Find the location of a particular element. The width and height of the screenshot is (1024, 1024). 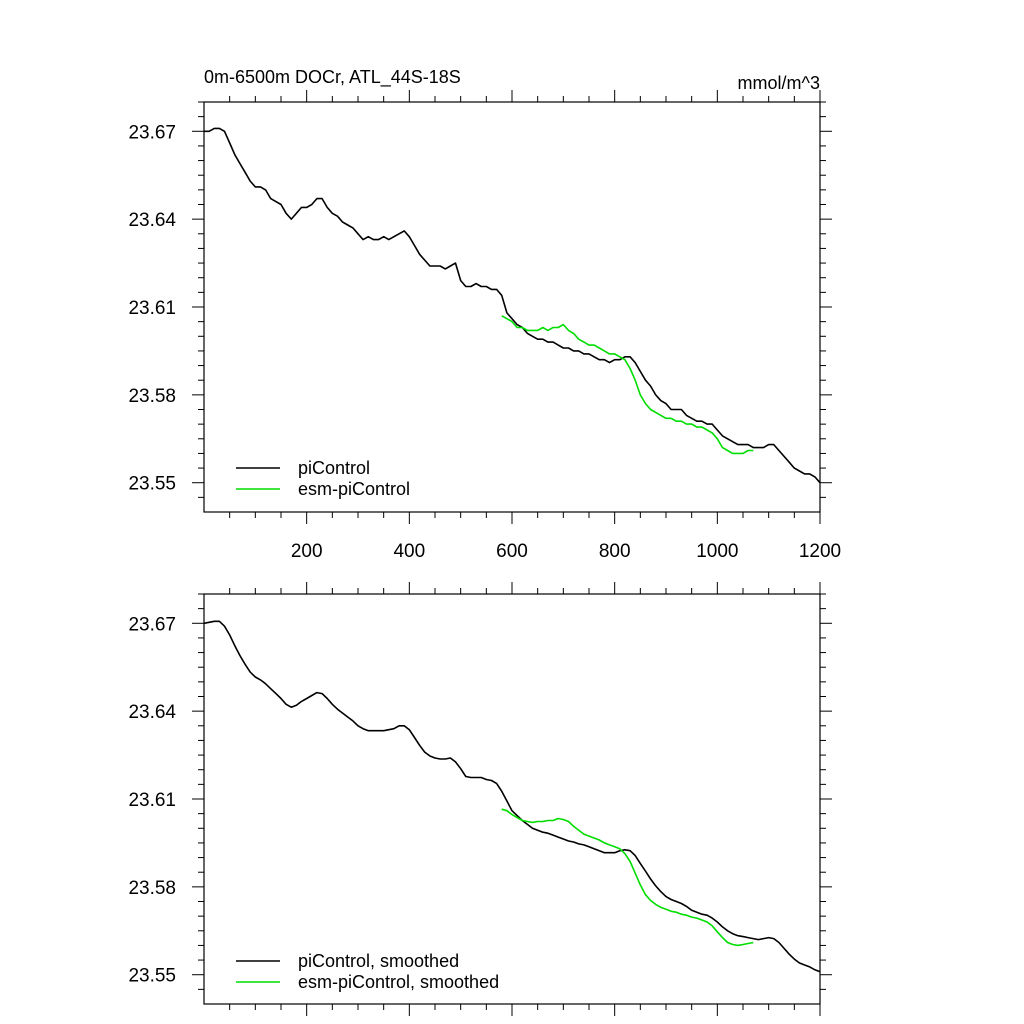

legend-label: esm-piControl is located at coordinates (354, 489).